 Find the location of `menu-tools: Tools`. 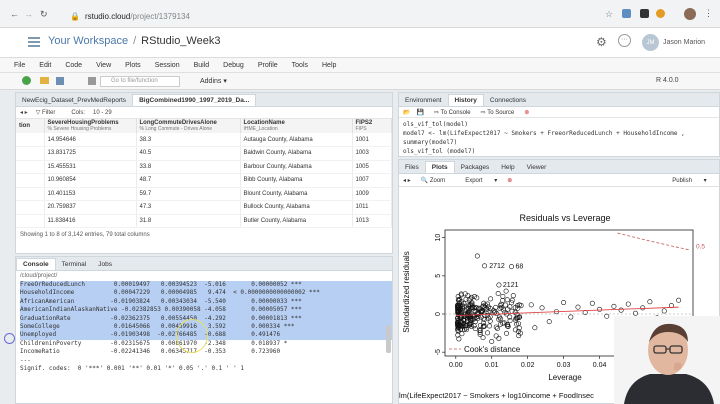

menu-tools: Tools is located at coordinates (299, 65).